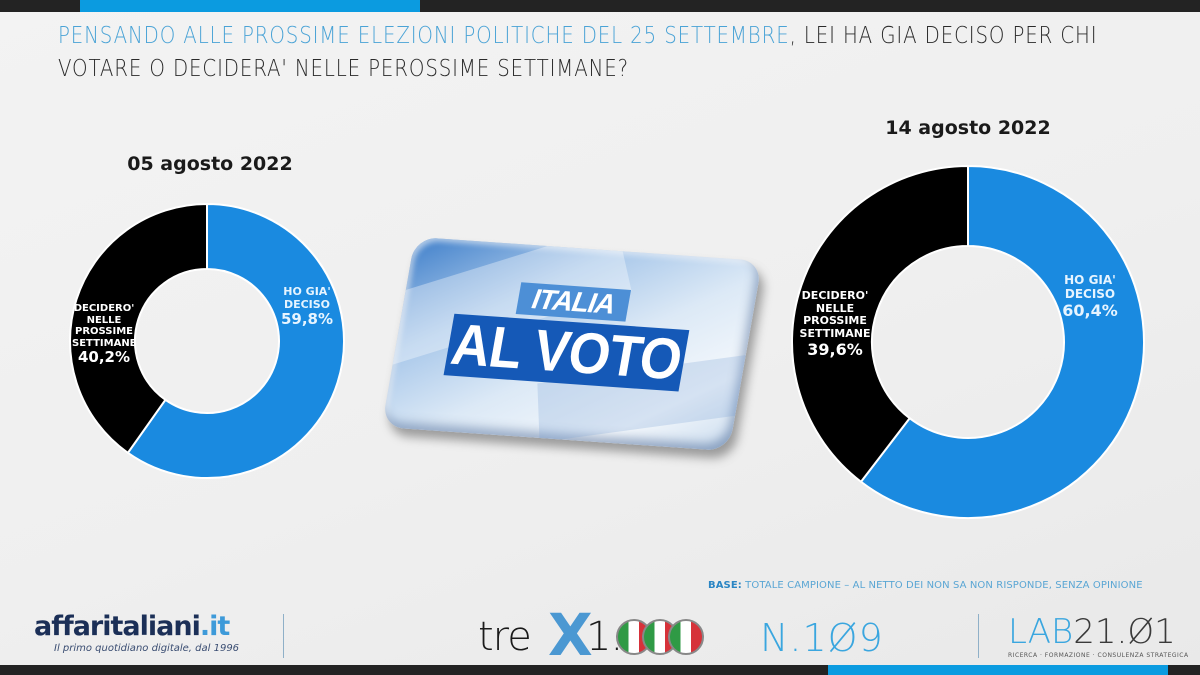 This screenshot has width=1200, height=675. I want to click on top-bar, so click(600, 6).